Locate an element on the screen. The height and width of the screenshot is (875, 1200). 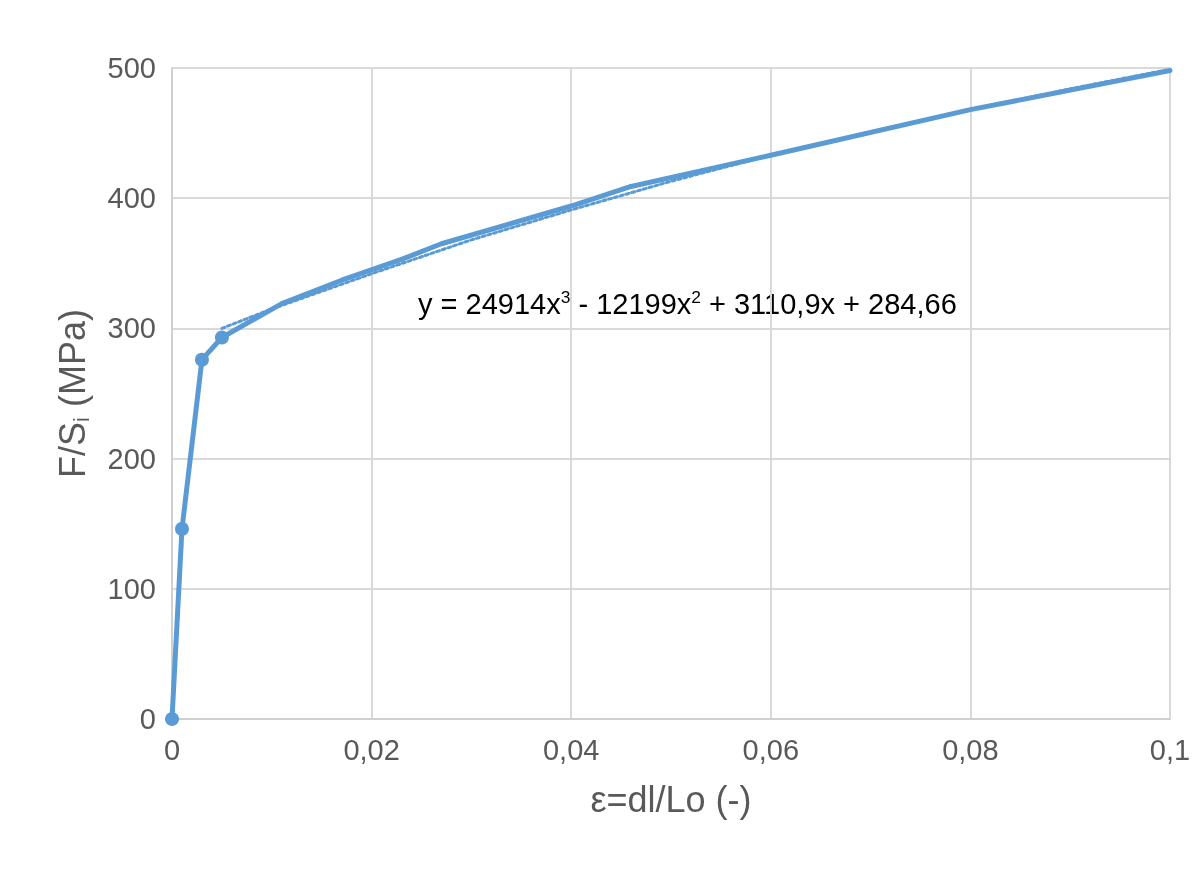
y-tick-label: 300 is located at coordinates (131, 328).